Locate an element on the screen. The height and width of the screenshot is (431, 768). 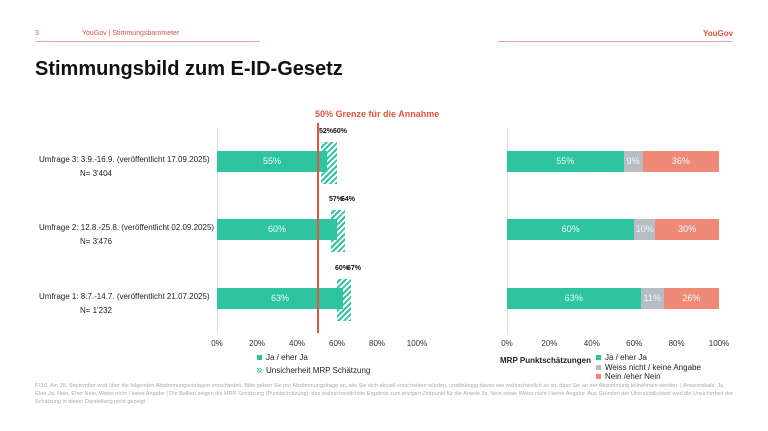
stacked-bar-ja: 63% is located at coordinates (574, 298).